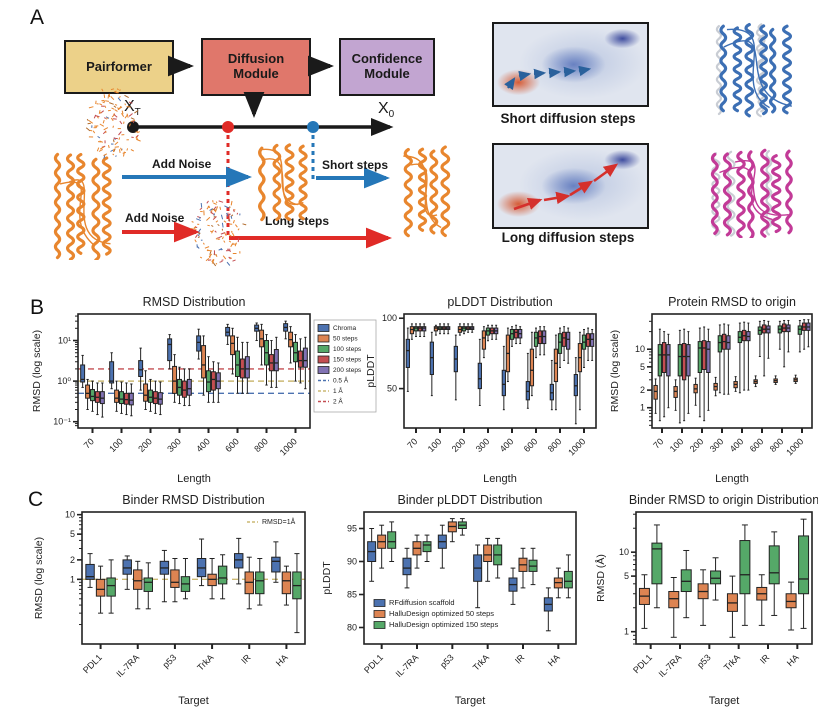  I want to click on noise-cloud-top-icon, so click(113, 123).